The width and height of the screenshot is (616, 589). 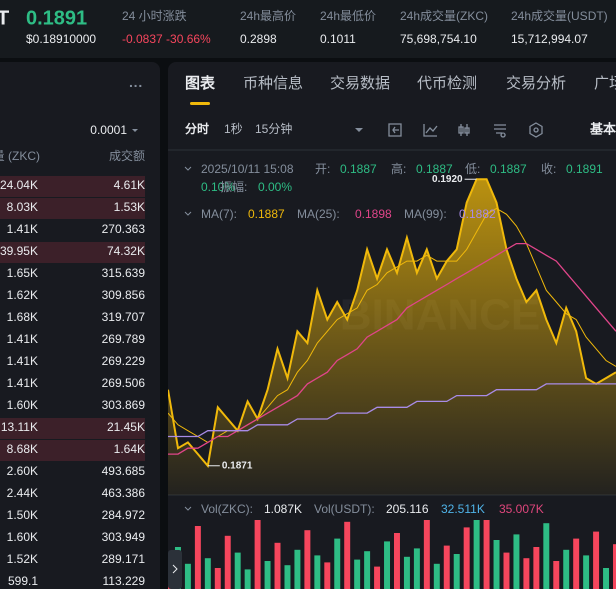 What do you see at coordinates (22, 515) in the screenshot?
I see `trade-amount: 1.50K` at bounding box center [22, 515].